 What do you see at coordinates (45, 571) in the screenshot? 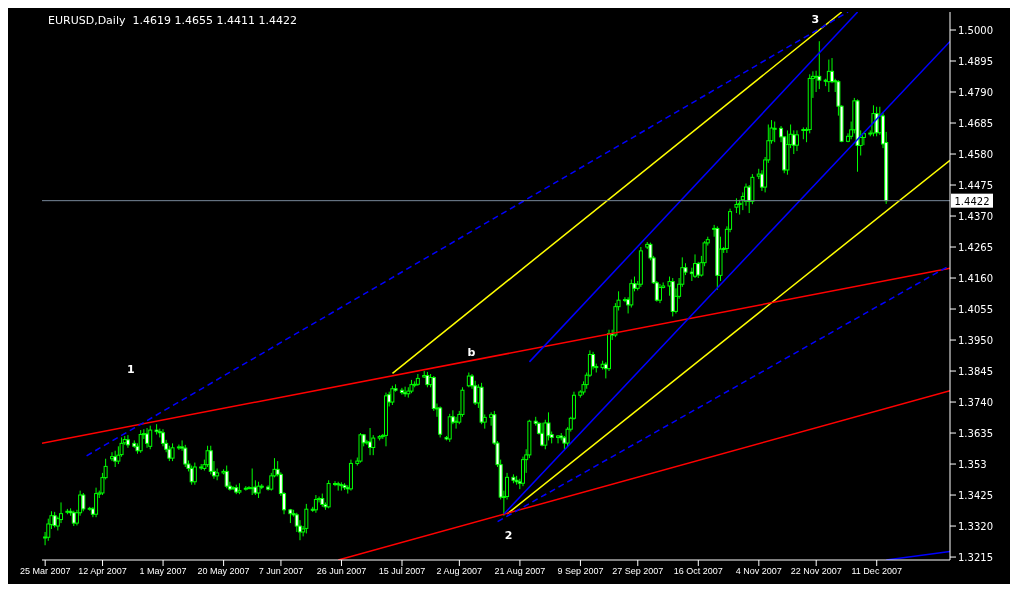
I see `x-tick-label: 25 Mar 2007` at bounding box center [45, 571].